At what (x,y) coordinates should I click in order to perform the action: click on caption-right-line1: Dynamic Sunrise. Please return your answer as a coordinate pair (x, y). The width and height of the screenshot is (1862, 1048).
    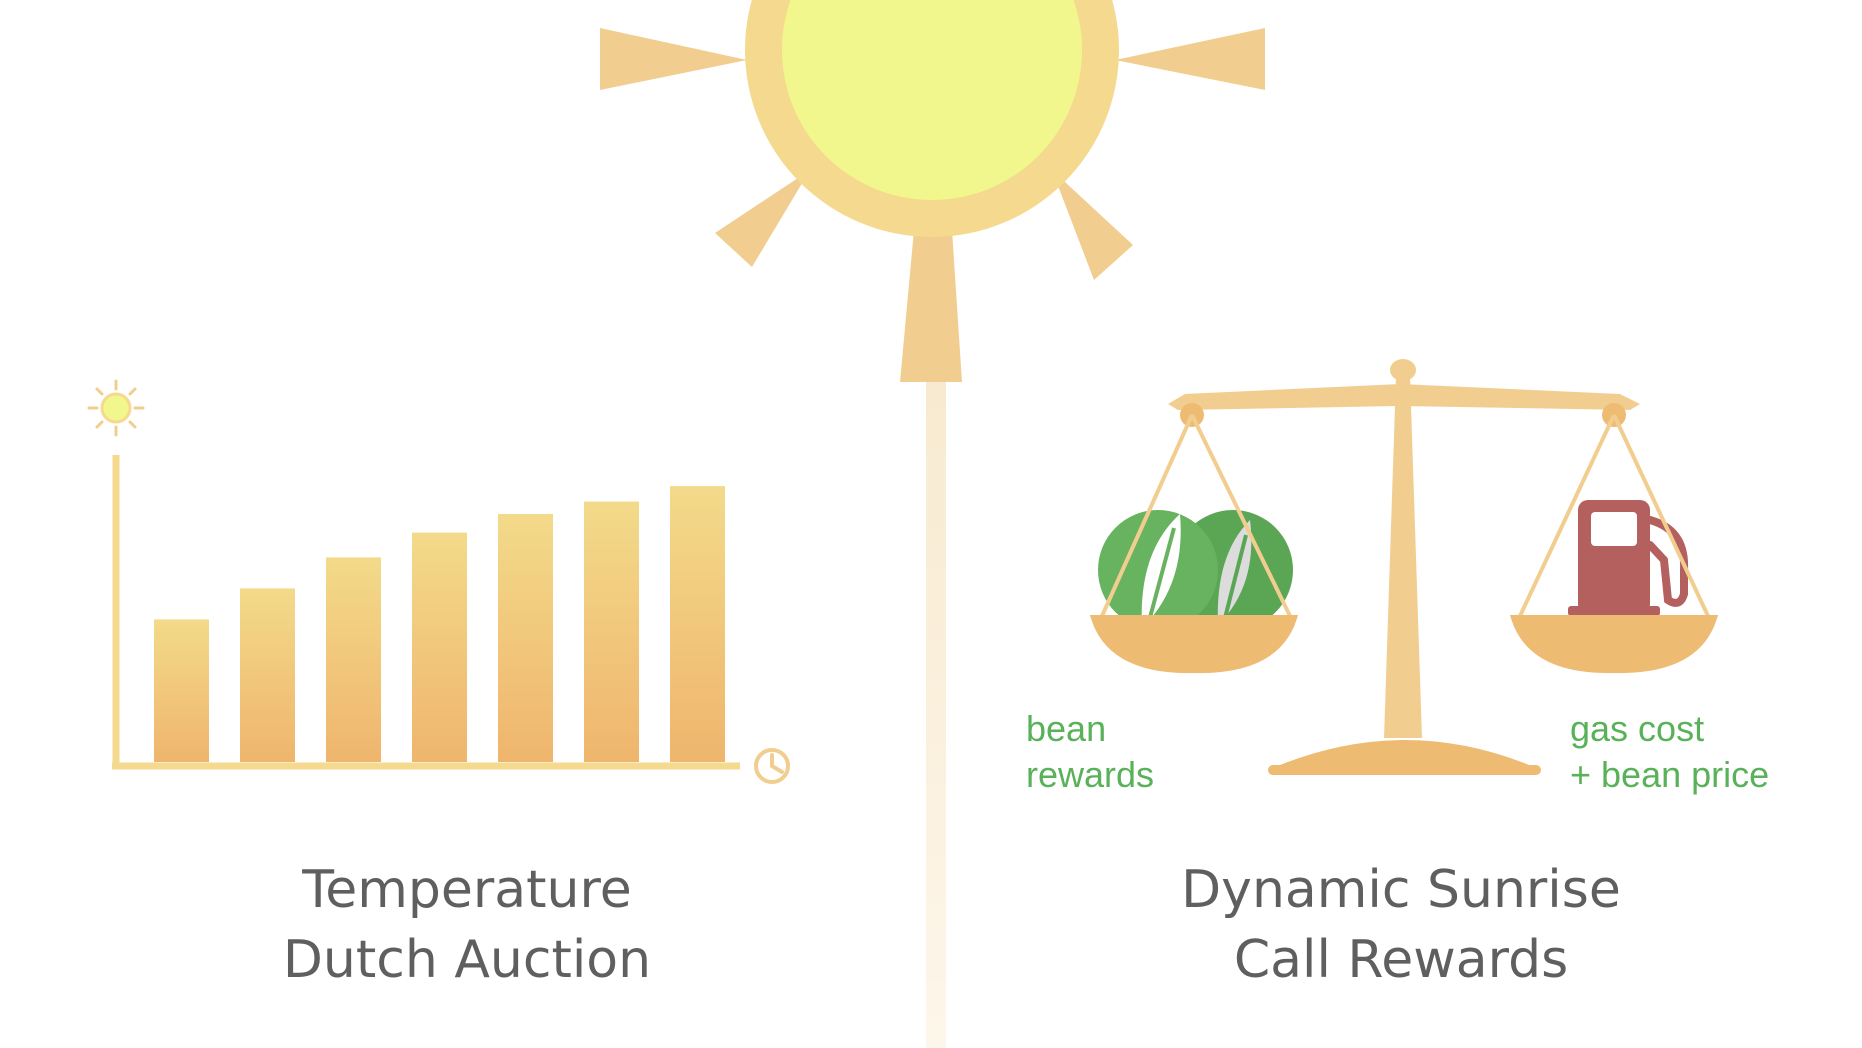
    Looking at the image, I should click on (1401, 890).